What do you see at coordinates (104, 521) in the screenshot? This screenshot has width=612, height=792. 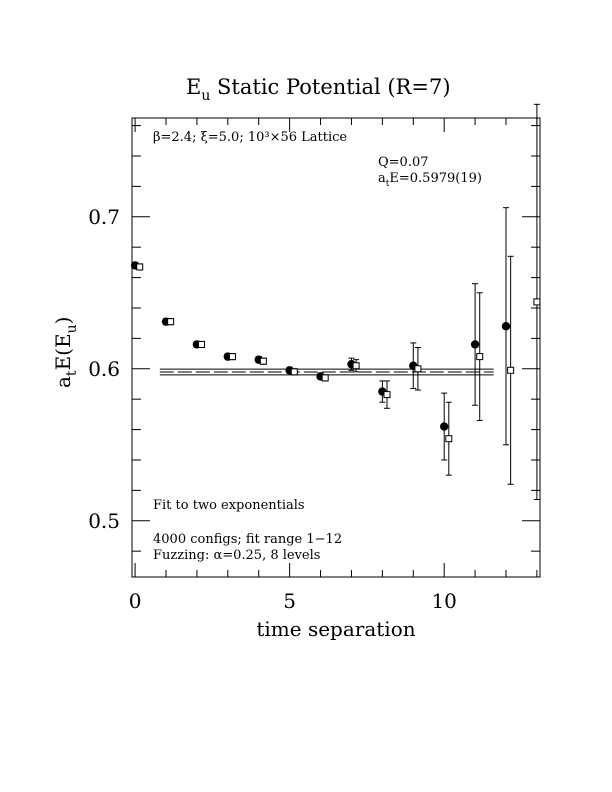 I see `y-tick-label: 0.5` at bounding box center [104, 521].